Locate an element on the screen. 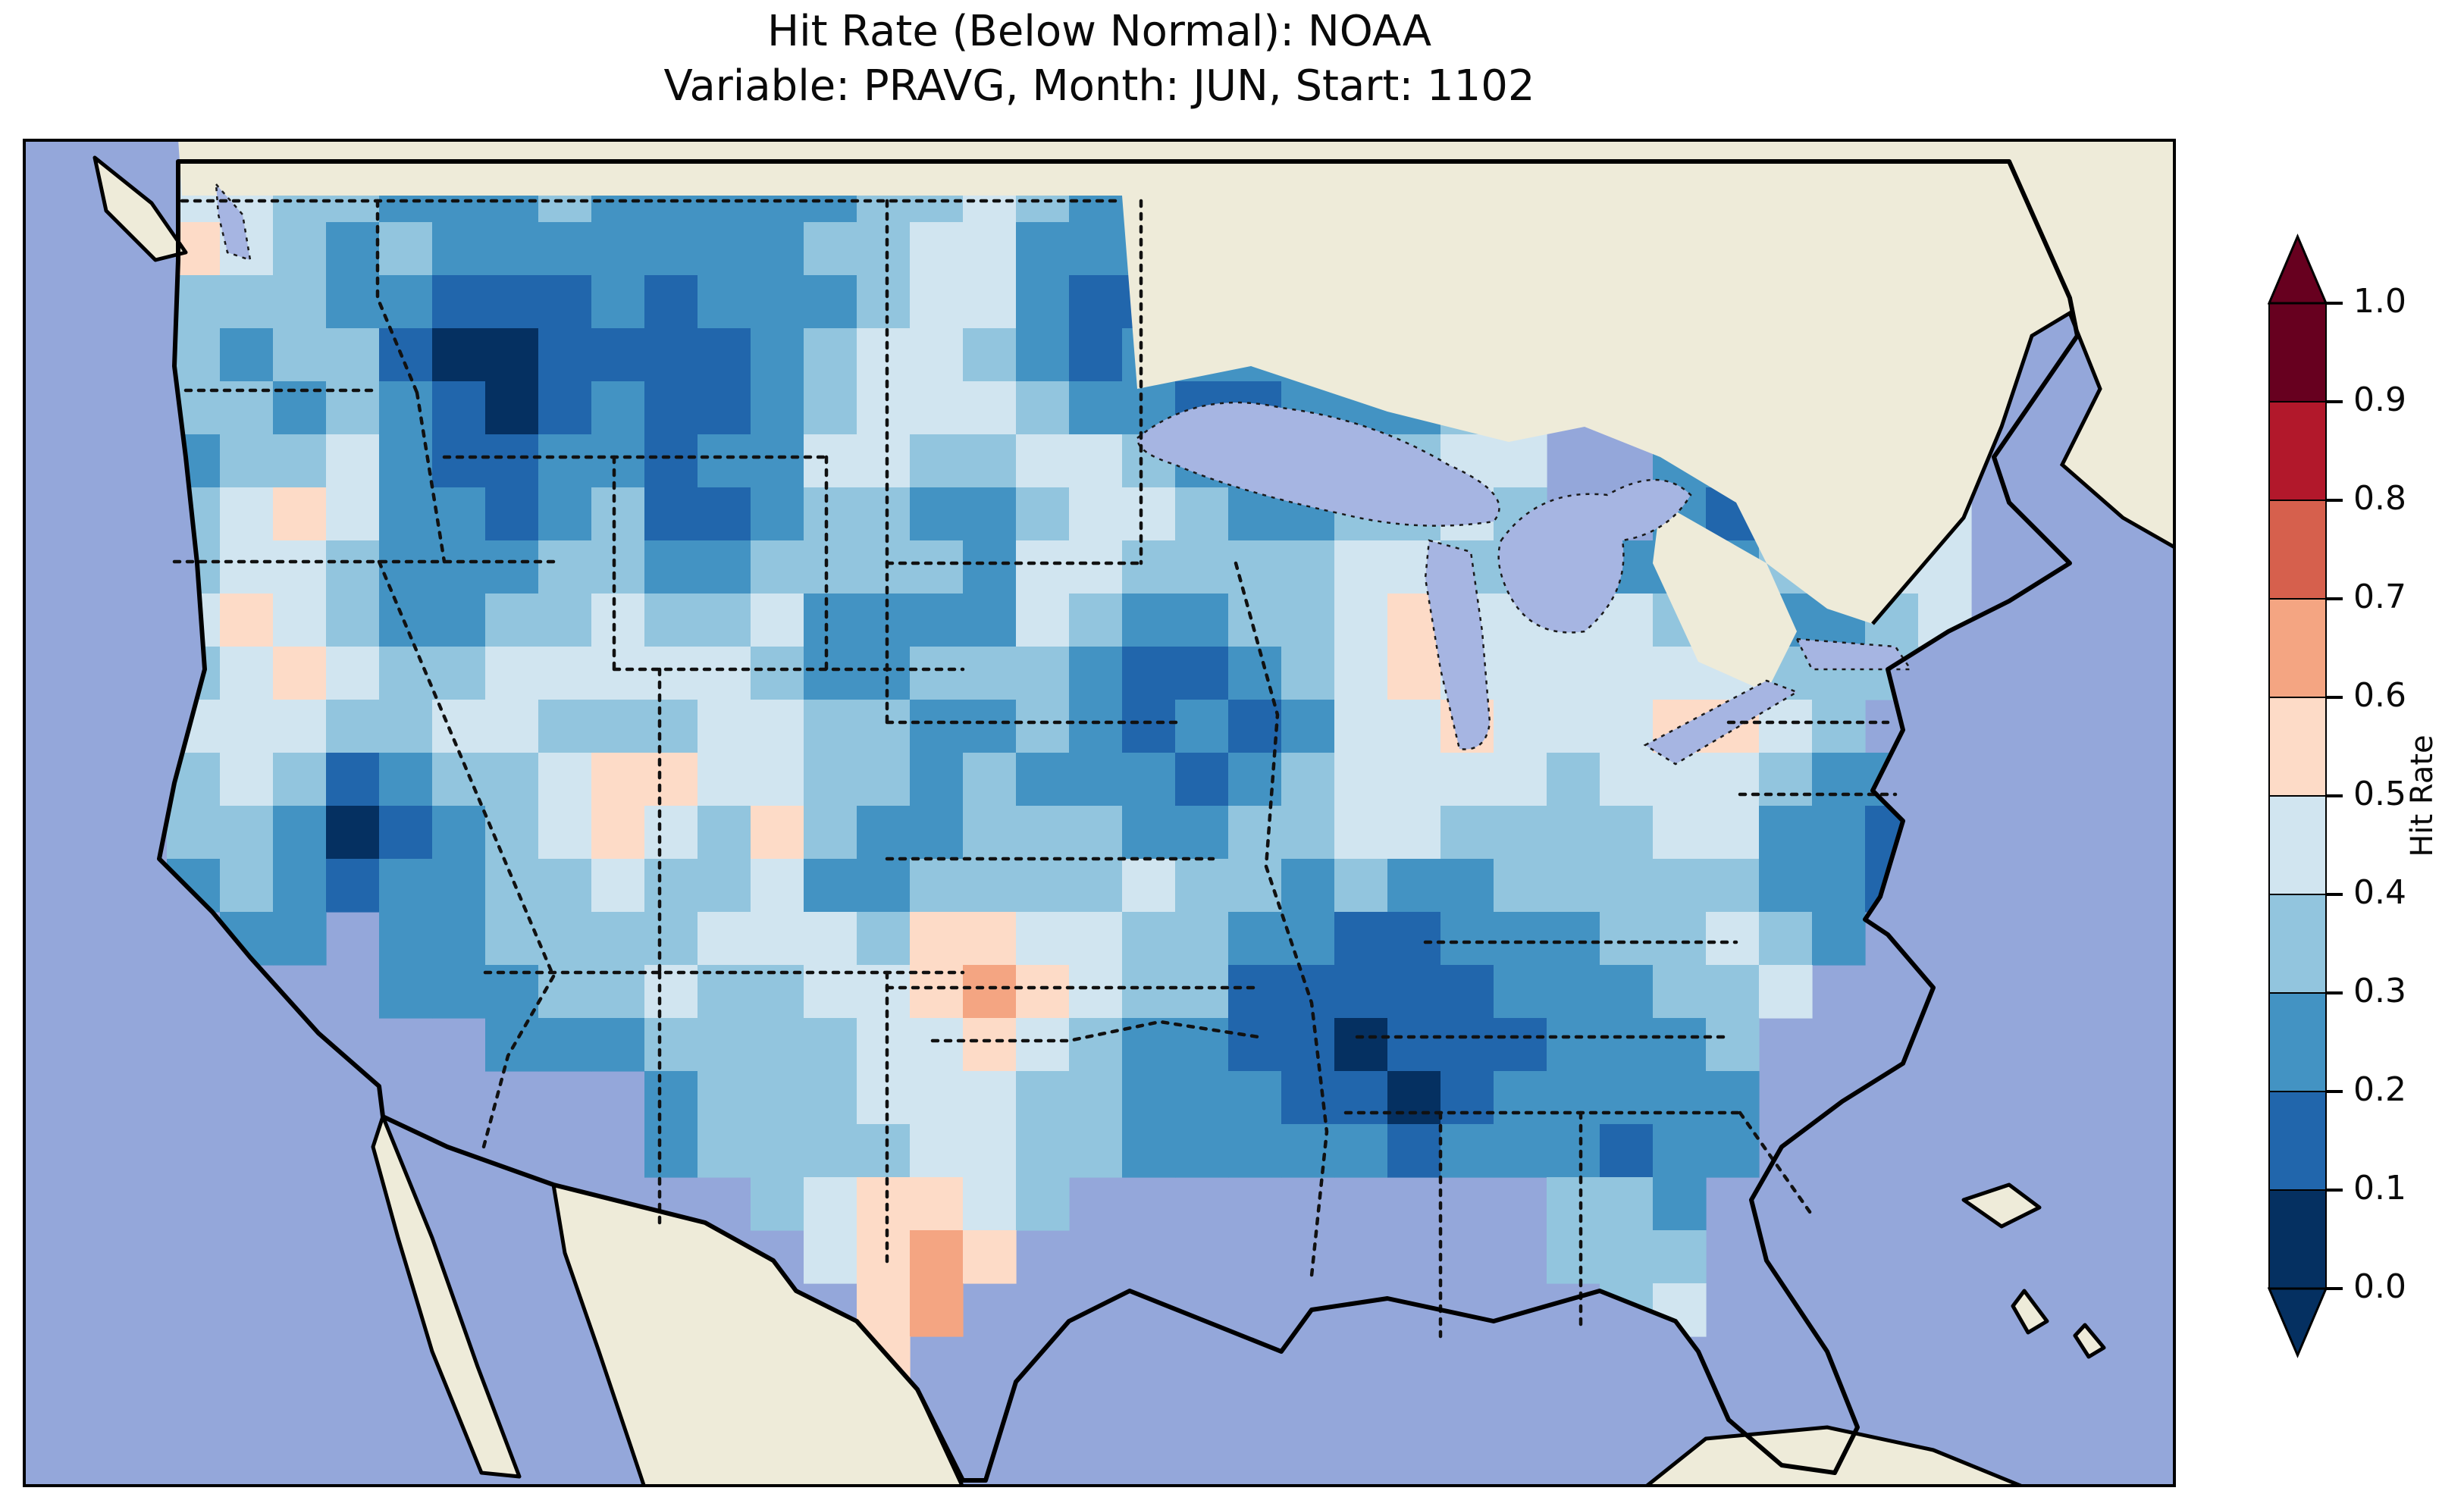 The image size is (2464, 1494). colorbar-tick-label: 0.9 is located at coordinates (2380, 400).